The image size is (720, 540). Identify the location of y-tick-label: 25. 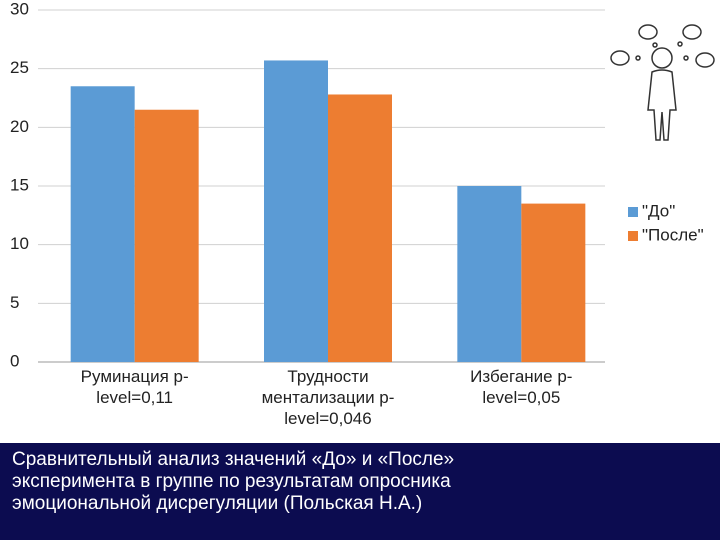
(19, 67).